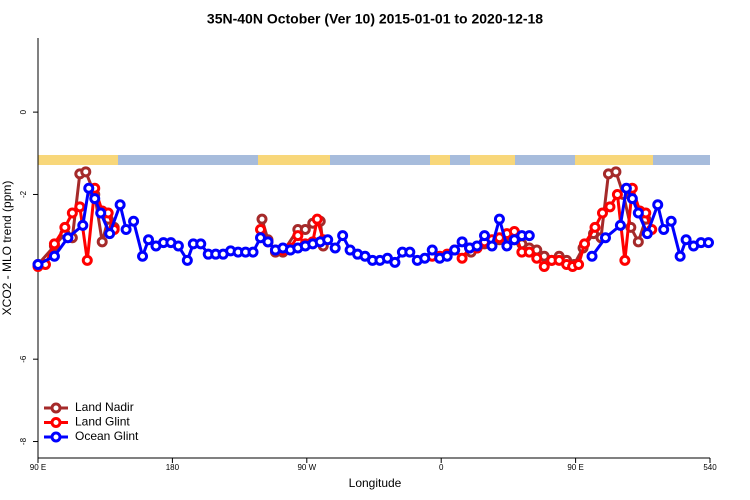  What do you see at coordinates (173, 467) in the screenshot?
I see `x-tick-label: 180` at bounding box center [173, 467].